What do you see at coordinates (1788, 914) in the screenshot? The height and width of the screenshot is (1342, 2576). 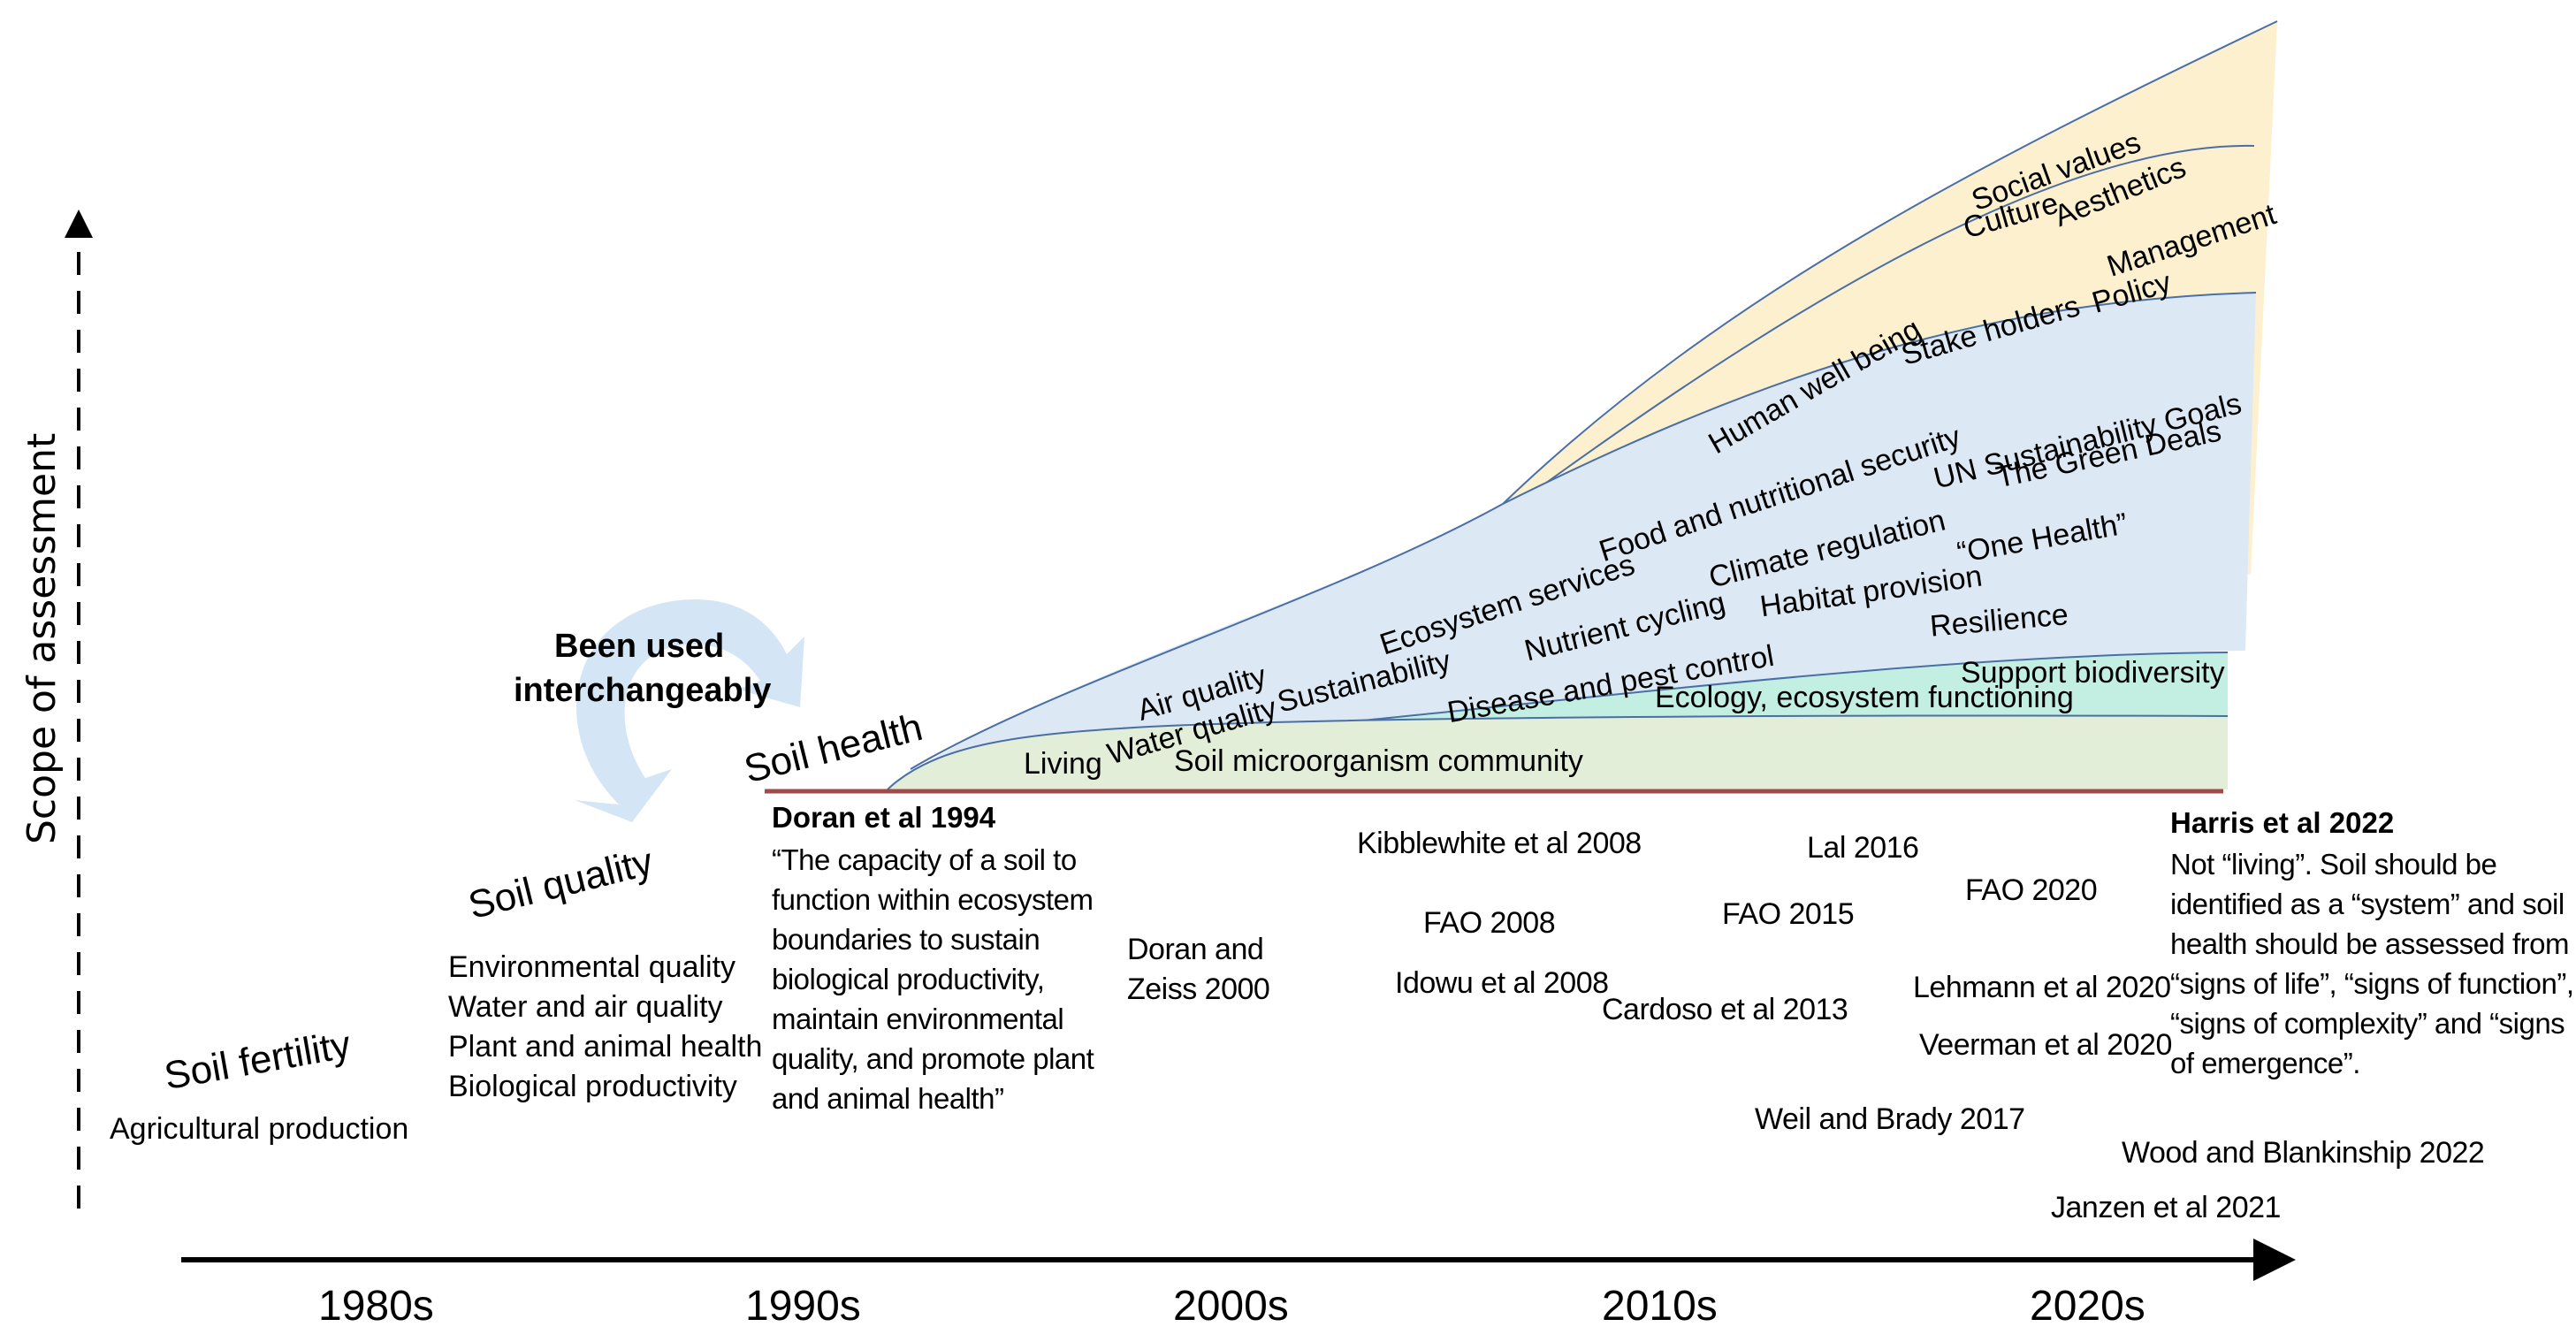 I see `ref-fao-2015: FAO 2015` at bounding box center [1788, 914].